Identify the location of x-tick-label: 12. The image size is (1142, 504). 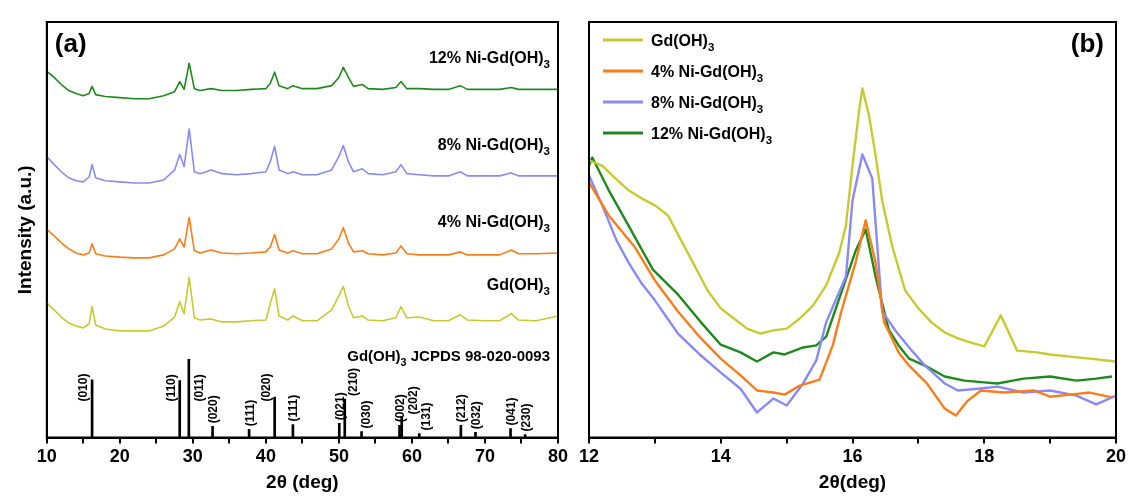
(589, 456).